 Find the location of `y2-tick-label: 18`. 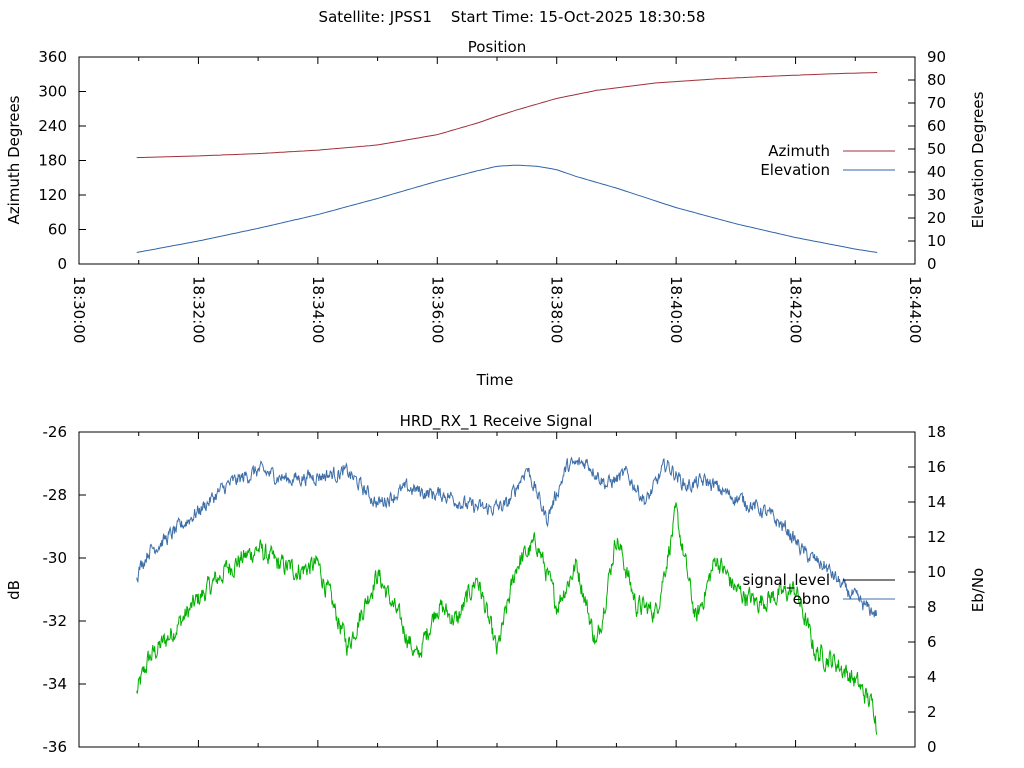

y2-tick-label: 18 is located at coordinates (936, 432).